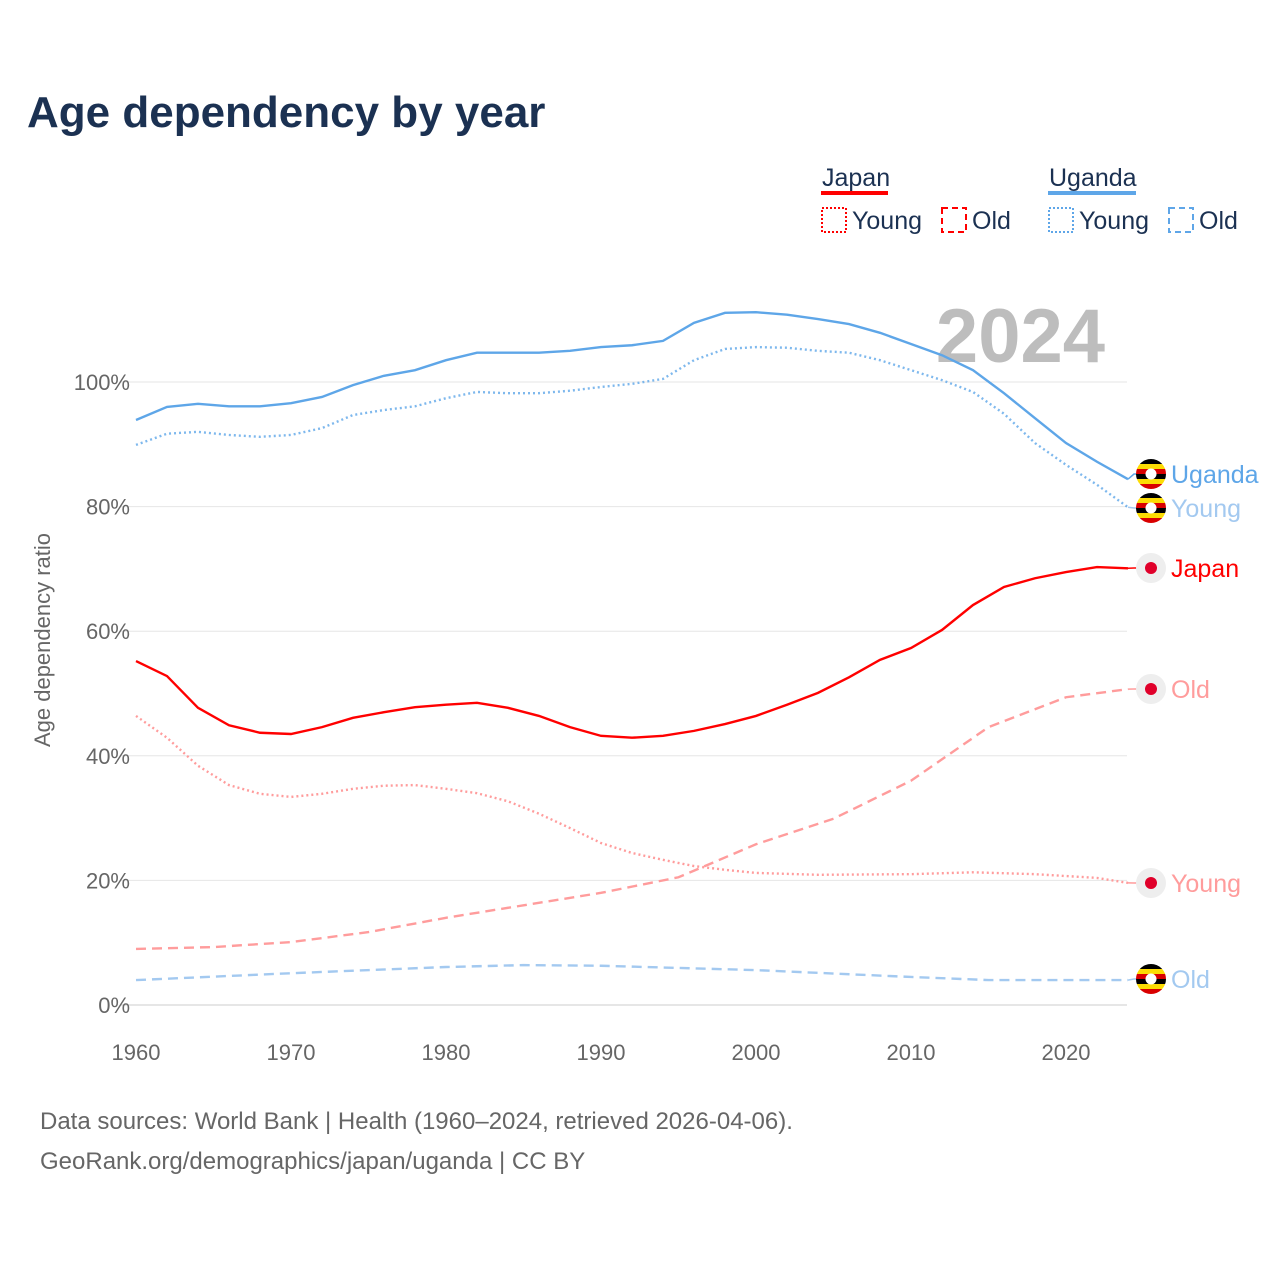 The height and width of the screenshot is (1280, 1280). I want to click on year-watermark: 2024, so click(1020, 336).